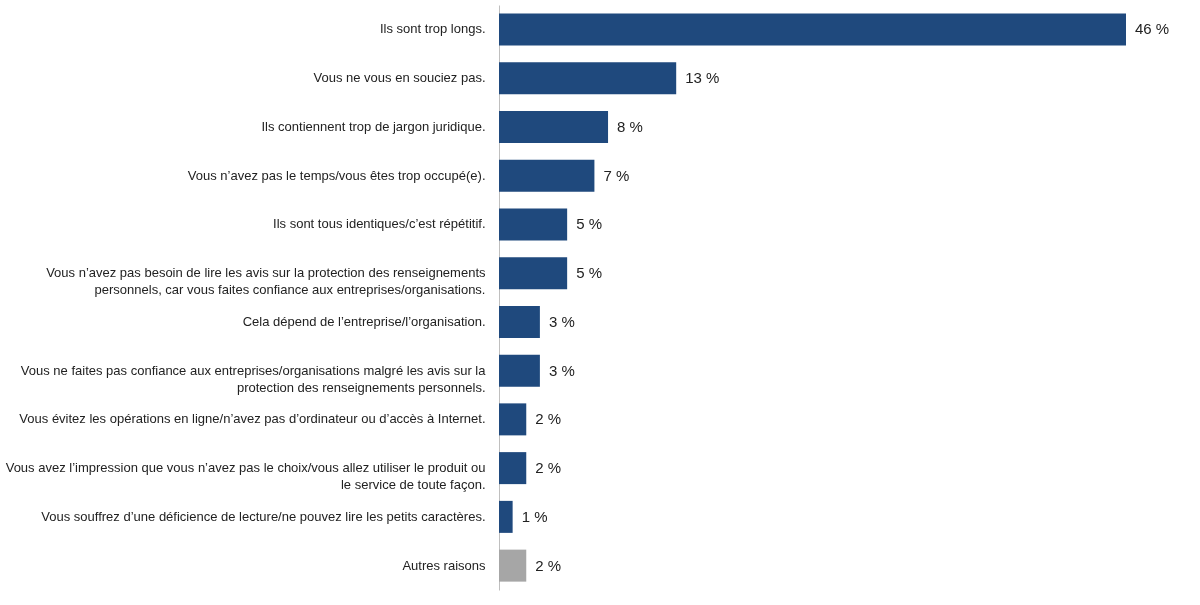 The width and height of the screenshot is (1200, 605). Describe the element at coordinates (252, 419) in the screenshot. I see `y-tick-label: Vous évitez les opérations en ligne/n’avez pas d’ordinateur ou d’accès à Internet.` at that location.